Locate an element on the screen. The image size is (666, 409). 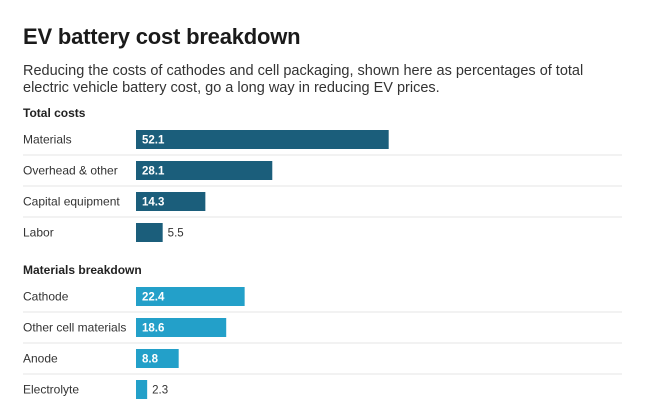
section-title-total-costs: Total costs is located at coordinates (54, 113).